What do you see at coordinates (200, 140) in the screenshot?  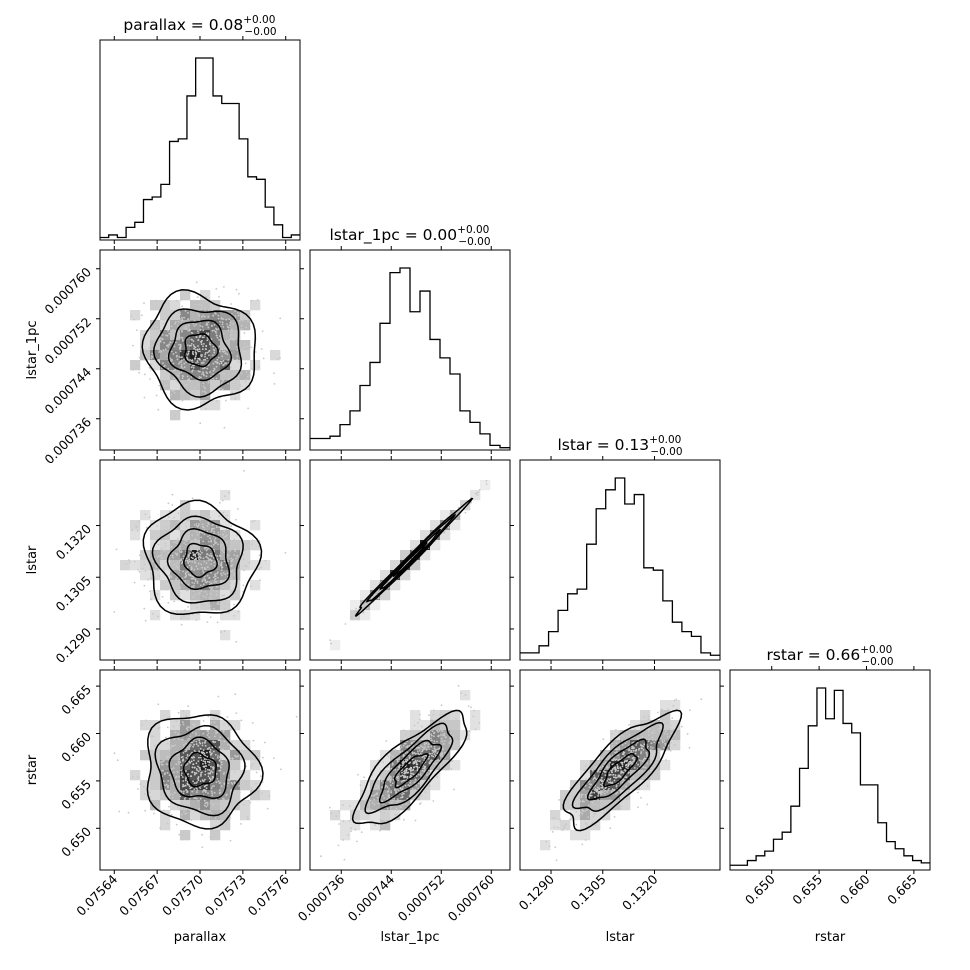 I see `panel-frame` at bounding box center [200, 140].